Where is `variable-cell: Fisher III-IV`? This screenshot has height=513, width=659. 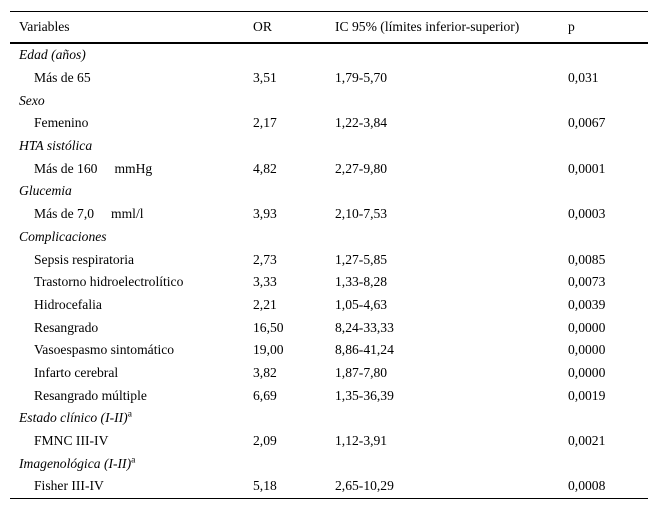 variable-cell: Fisher III-IV is located at coordinates (131, 486).